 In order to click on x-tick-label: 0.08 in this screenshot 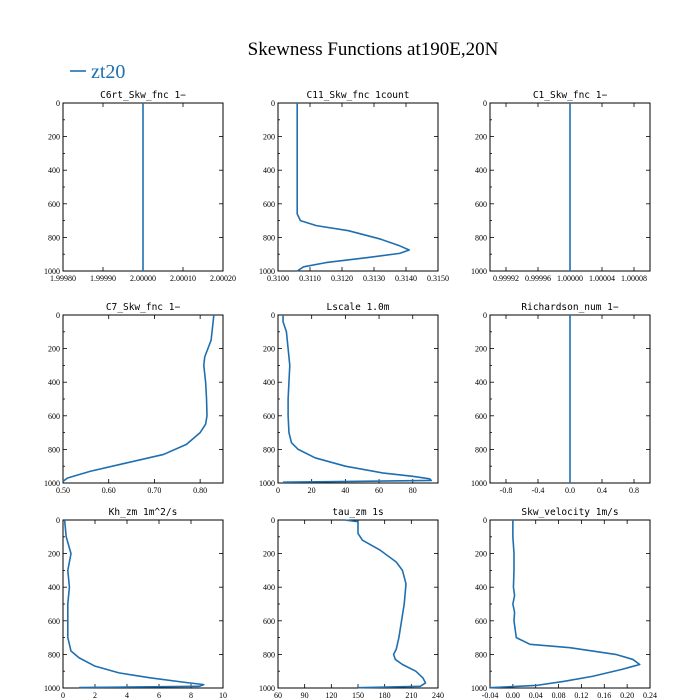, I will do `click(559, 695)`.